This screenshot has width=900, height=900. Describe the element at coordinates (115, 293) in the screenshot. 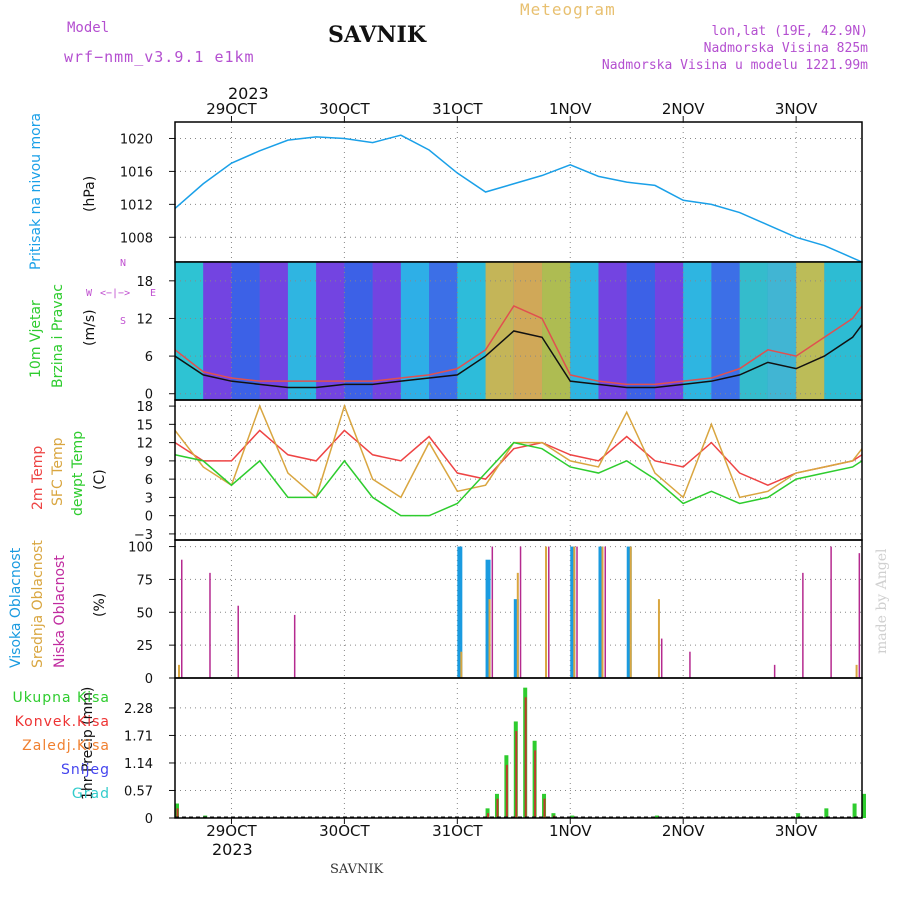

I see `compass-arrows: <−|−>` at that location.